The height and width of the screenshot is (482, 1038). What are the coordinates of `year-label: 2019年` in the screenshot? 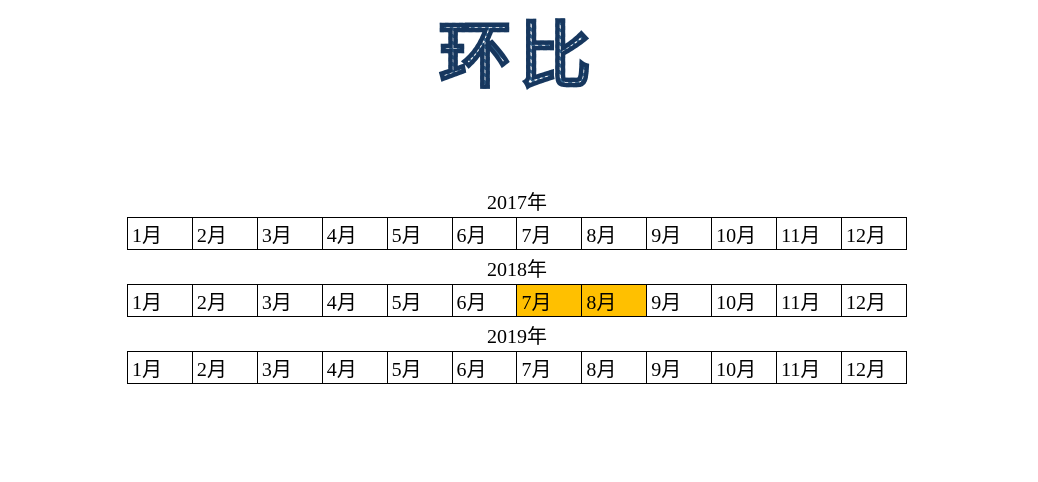 It's located at (517, 337).